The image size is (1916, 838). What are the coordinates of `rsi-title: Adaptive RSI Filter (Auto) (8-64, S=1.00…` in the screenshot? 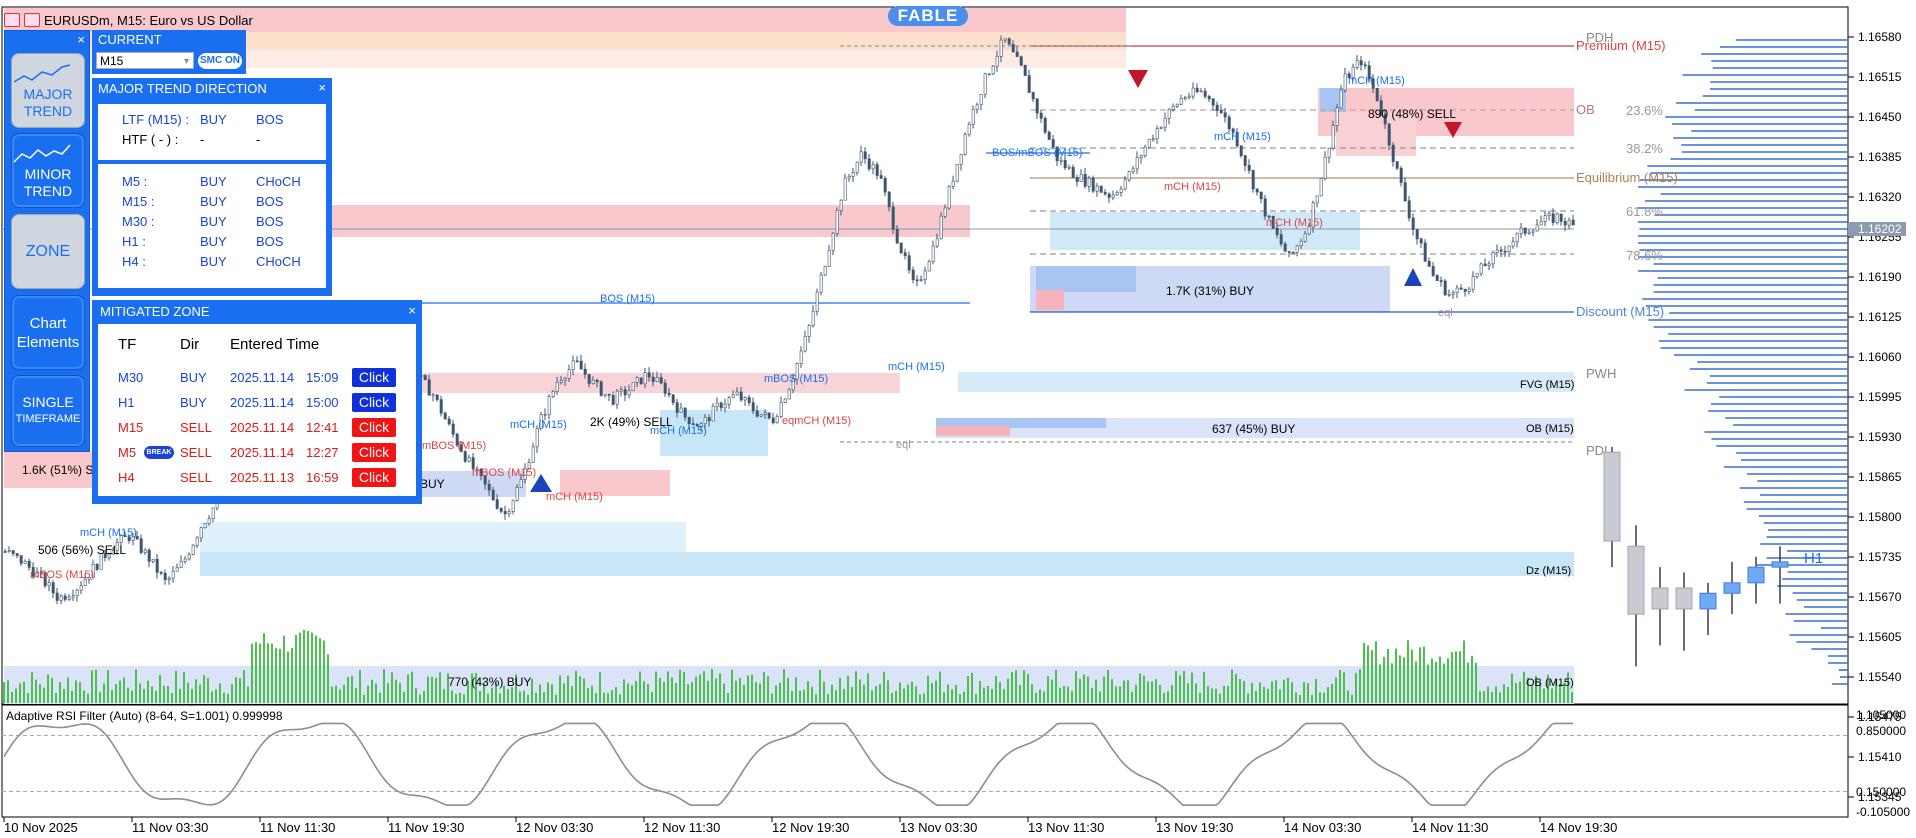 It's located at (144, 716).